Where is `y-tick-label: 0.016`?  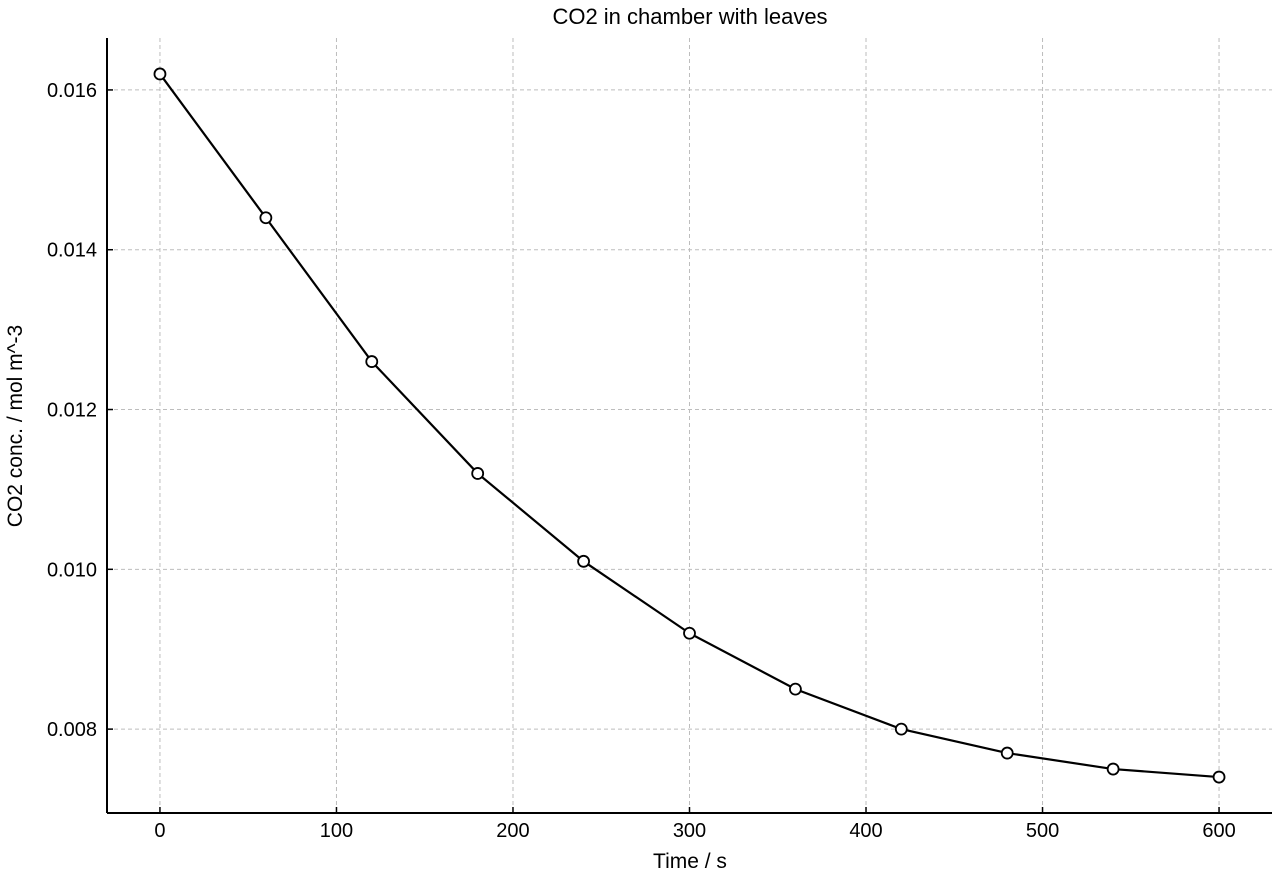 y-tick-label: 0.016 is located at coordinates (72, 91).